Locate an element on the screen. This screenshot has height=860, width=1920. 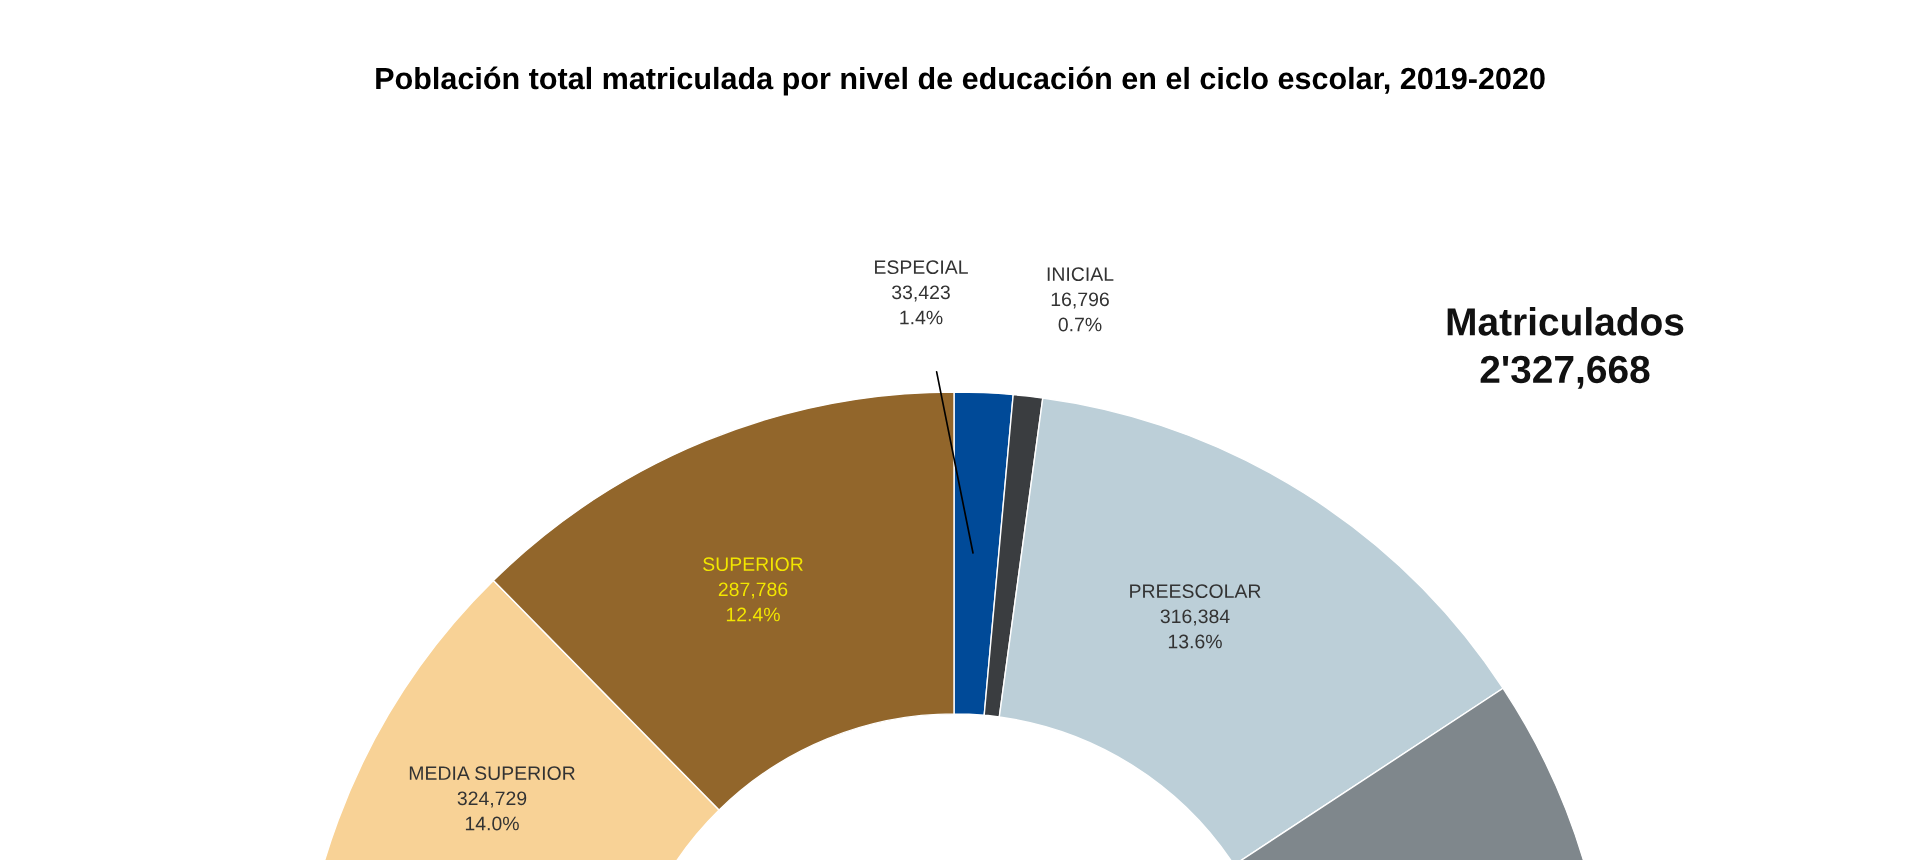
data-label: 33,423 1.4% is located at coordinates (921, 305).